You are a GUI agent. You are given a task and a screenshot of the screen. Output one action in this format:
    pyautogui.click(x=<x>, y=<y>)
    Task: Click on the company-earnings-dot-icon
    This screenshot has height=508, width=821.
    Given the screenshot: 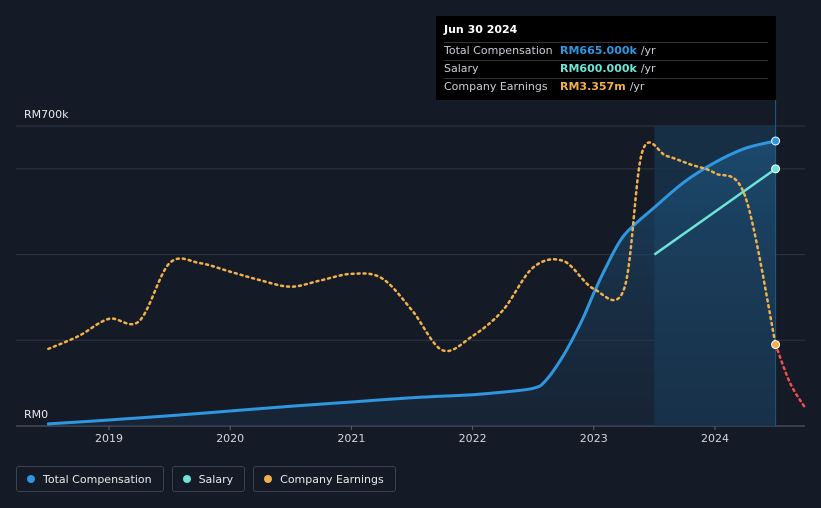 What is the action you would take?
    pyautogui.click(x=268, y=479)
    